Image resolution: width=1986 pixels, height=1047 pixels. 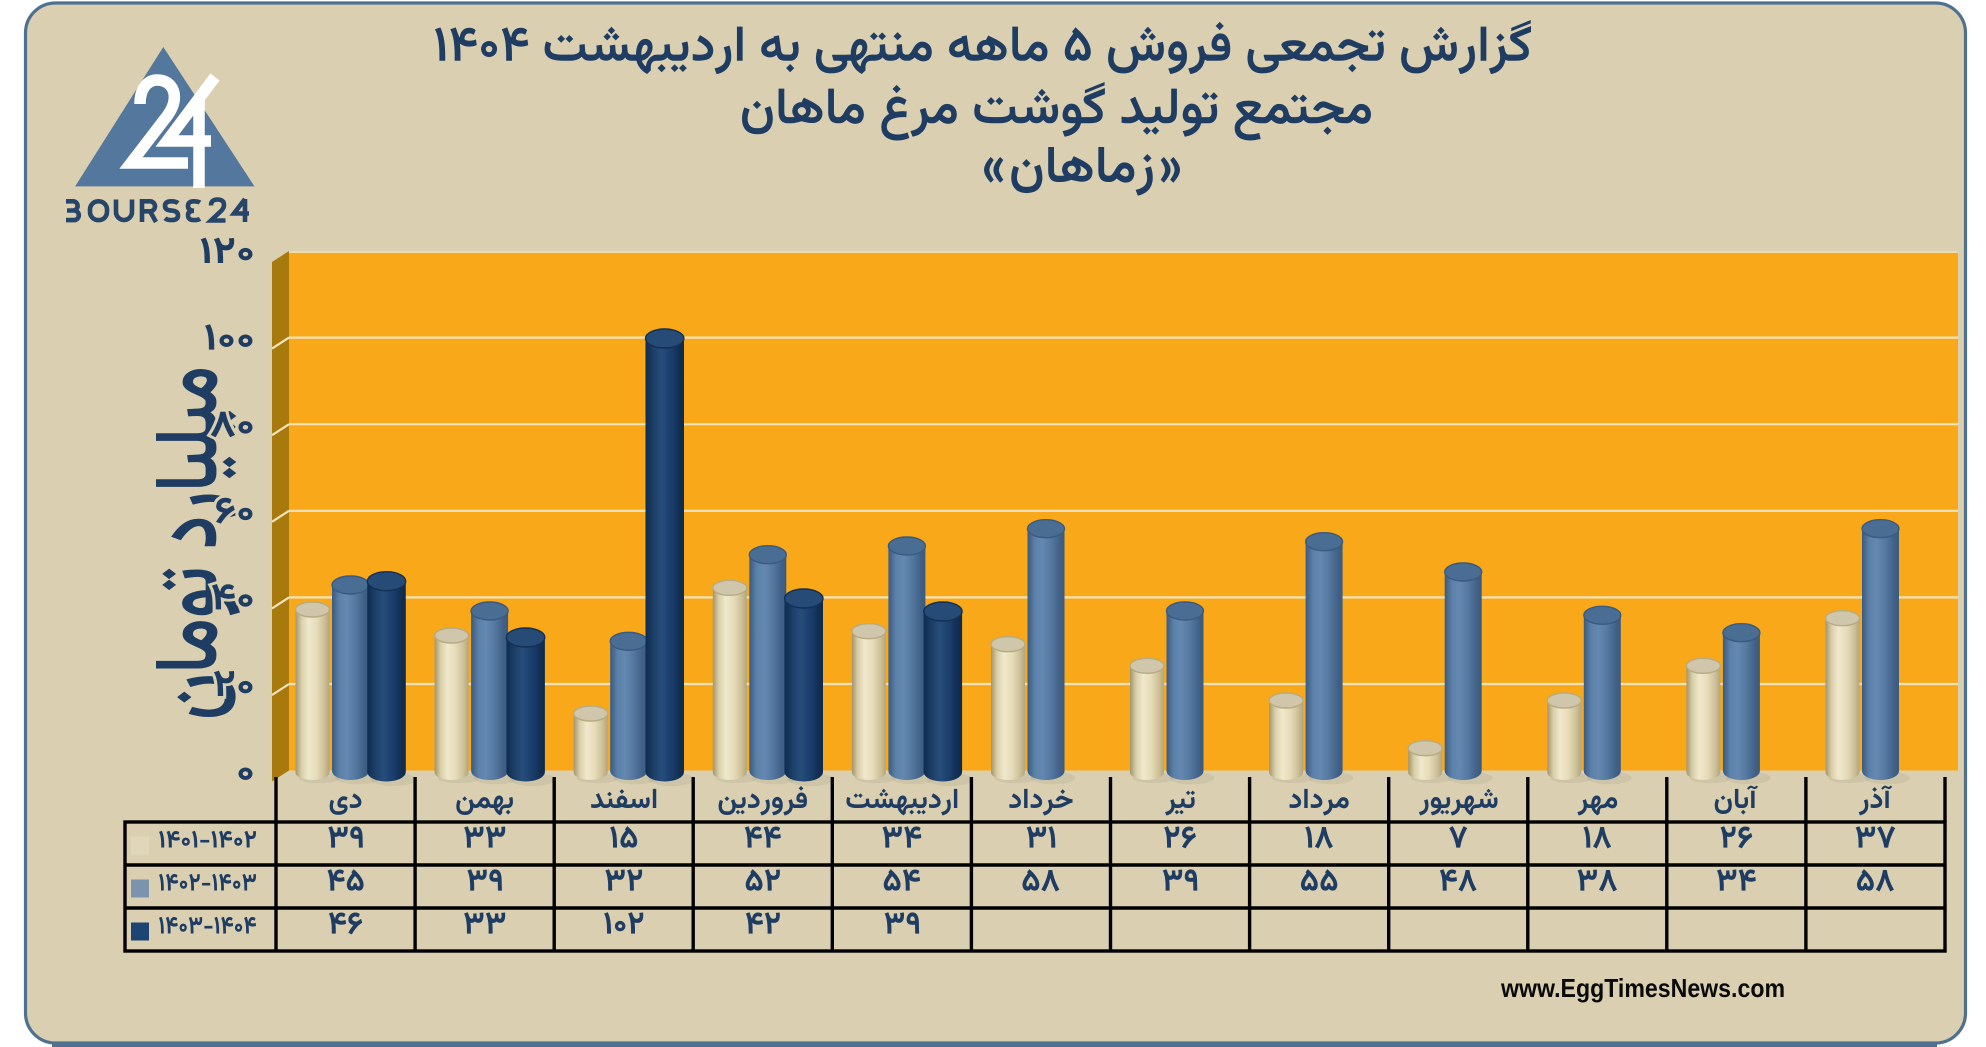 What do you see at coordinates (1642, 988) in the screenshot?
I see `svg-text: www.EggTimesNews.com` at bounding box center [1642, 988].